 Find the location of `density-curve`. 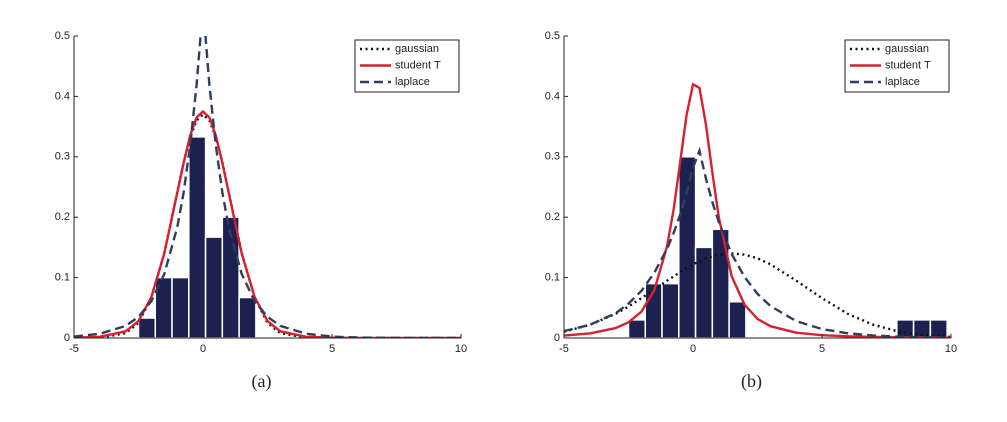

density-curve is located at coordinates (757, 295).